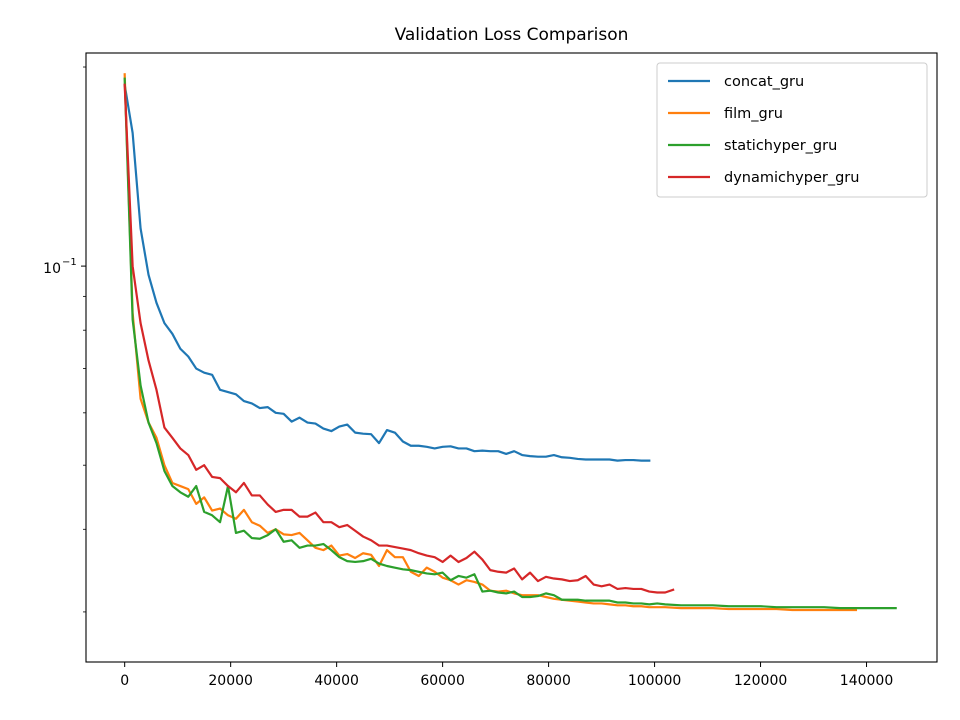 This screenshot has width=960, height=720. Describe the element at coordinates (336, 681) in the screenshot. I see `x-tick-label-2: 40000` at that location.